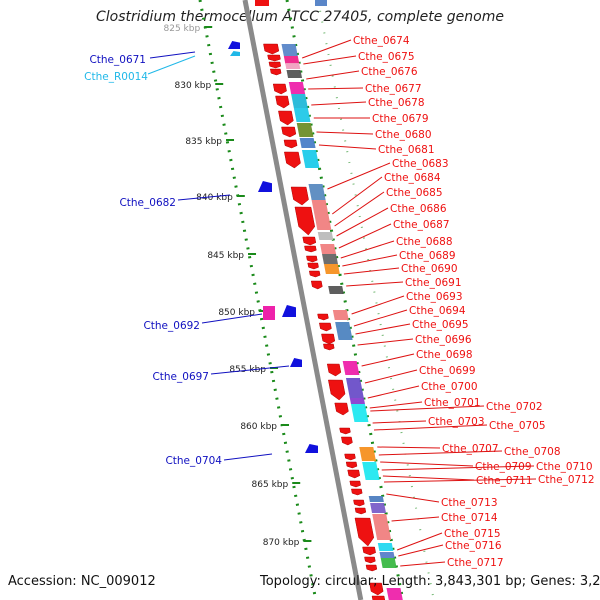  Describe the element at coordinates (532, 452) in the screenshot. I see `right-gene-label: Cthe_0708` at that location.